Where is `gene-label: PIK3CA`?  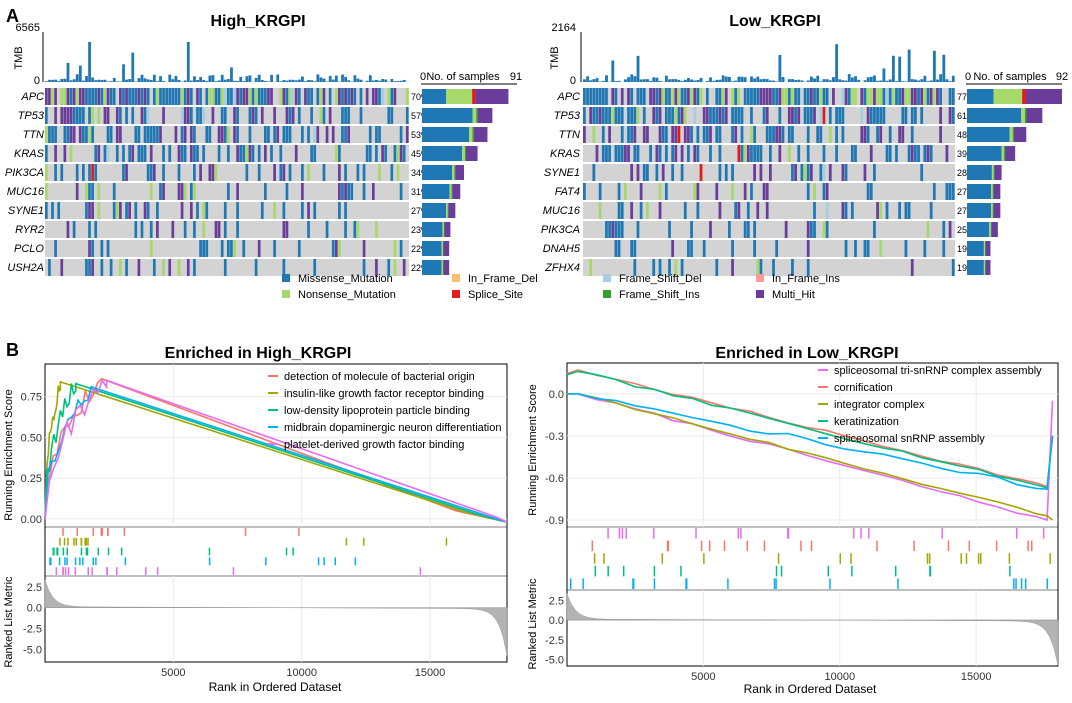
gene-label: PIK3CA is located at coordinates (24, 173).